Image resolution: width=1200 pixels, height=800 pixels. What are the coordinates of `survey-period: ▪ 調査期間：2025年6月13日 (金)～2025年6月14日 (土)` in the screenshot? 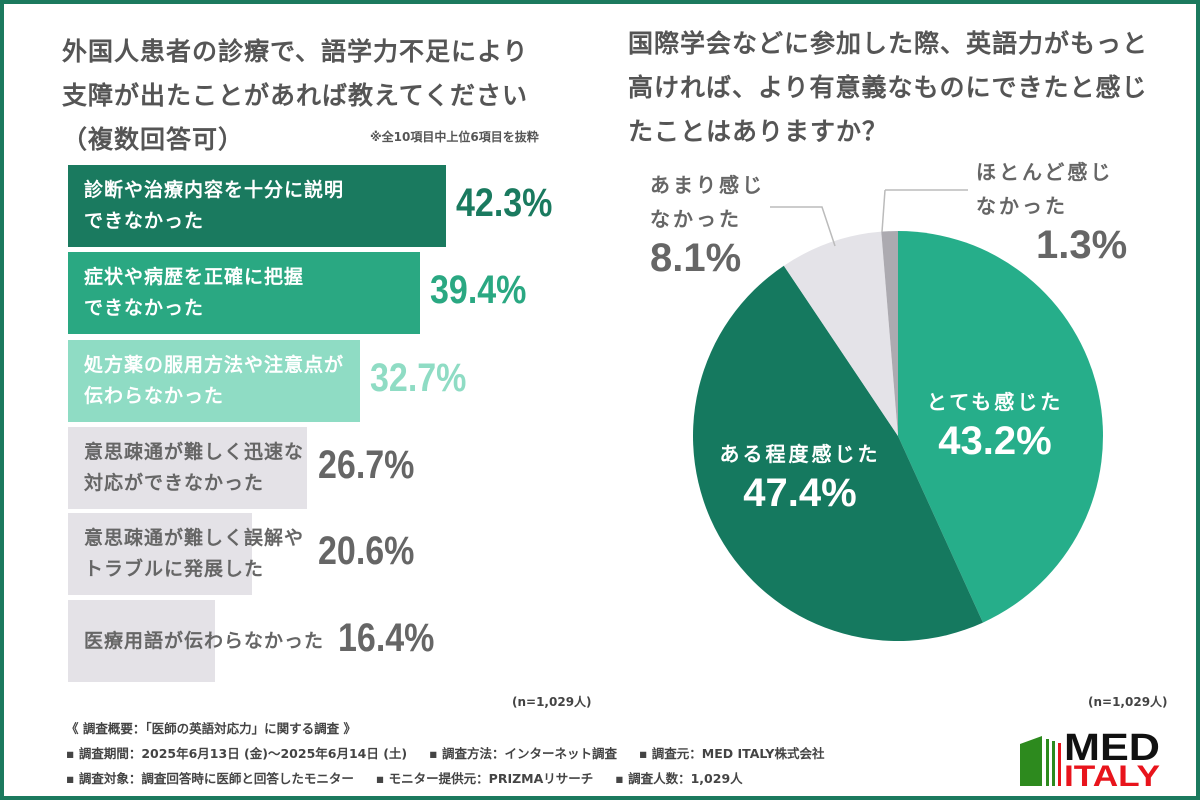 It's located at (237, 753).